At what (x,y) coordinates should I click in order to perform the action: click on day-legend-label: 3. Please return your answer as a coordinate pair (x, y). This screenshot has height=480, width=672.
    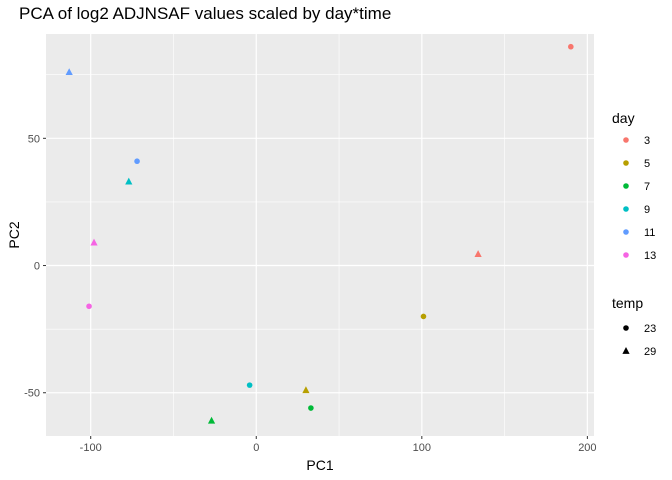
    Looking at the image, I should click on (647, 141).